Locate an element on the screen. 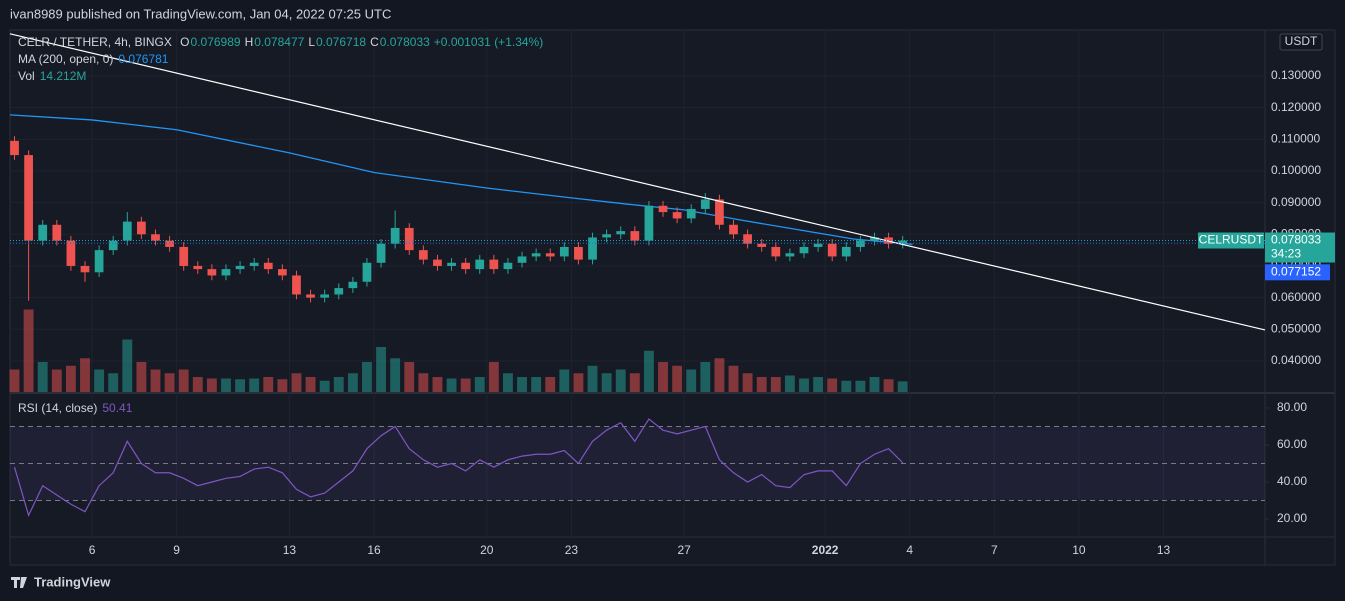 This screenshot has height=601, width=1345. legend-vol: Vol 14.212M is located at coordinates (54, 76).